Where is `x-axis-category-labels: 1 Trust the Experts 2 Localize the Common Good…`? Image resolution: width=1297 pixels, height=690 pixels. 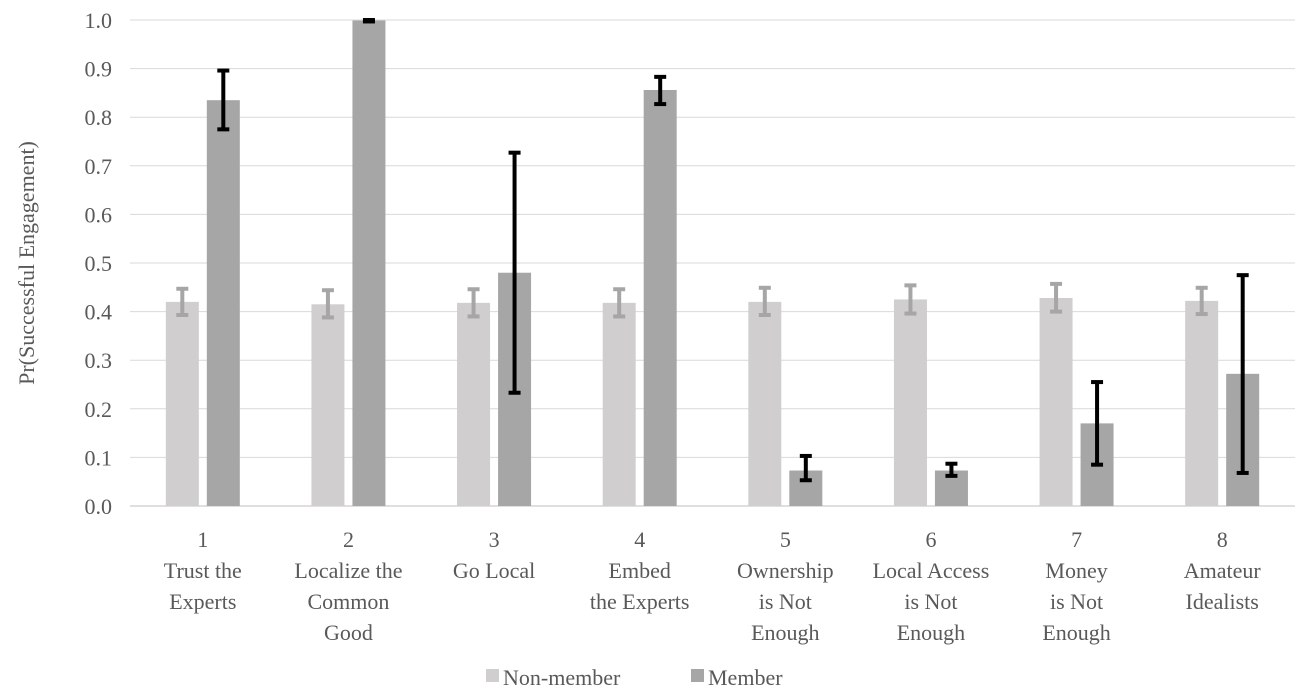 x-axis-category-labels: 1 Trust the Experts 2 Localize the Common Good… is located at coordinates (713, 586).